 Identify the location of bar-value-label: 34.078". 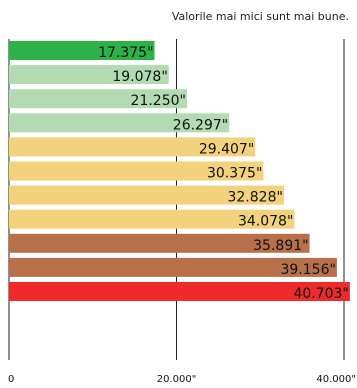
(265, 222).